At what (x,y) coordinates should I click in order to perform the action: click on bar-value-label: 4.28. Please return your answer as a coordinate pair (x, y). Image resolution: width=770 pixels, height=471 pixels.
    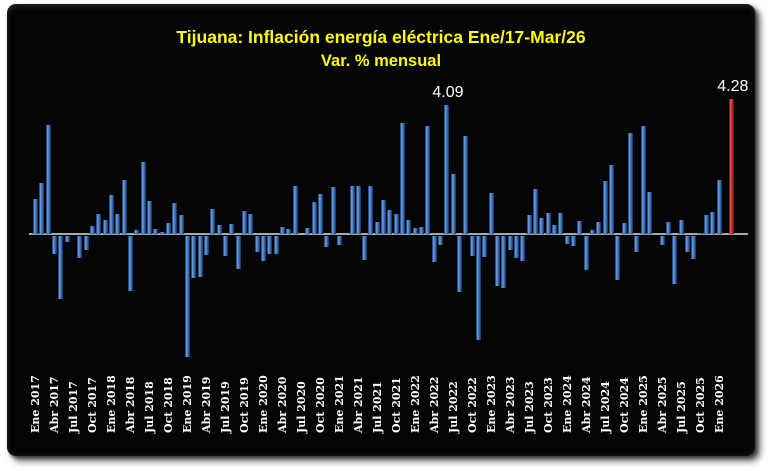
    Looking at the image, I should click on (733, 87).